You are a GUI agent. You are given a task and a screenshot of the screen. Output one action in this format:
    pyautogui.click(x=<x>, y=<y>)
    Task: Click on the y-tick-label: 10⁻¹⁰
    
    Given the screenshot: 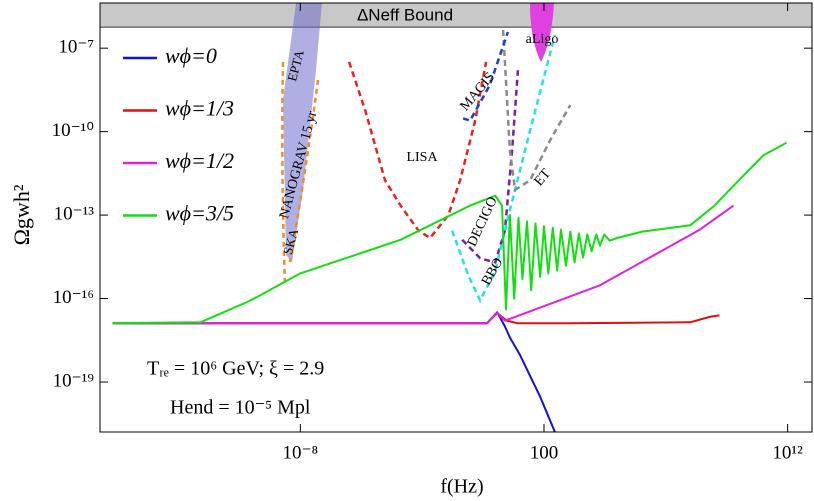 What is the action you would take?
    pyautogui.click(x=73, y=130)
    